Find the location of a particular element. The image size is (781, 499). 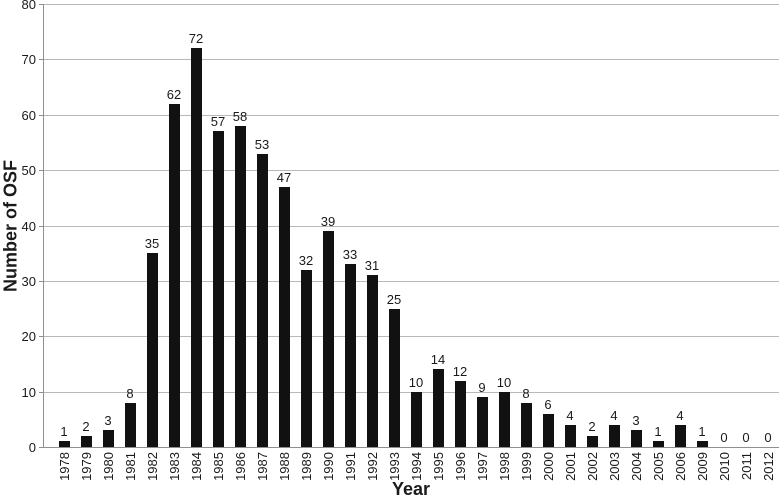

y-axis-tick-label: 0 is located at coordinates (32, 447).